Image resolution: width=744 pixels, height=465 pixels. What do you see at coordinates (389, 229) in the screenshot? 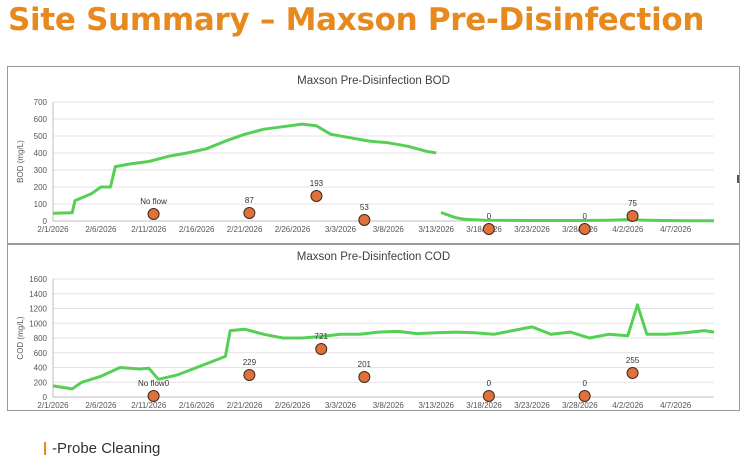
I see `bod-xtick-label: 3/8/2026` at bounding box center [389, 229].